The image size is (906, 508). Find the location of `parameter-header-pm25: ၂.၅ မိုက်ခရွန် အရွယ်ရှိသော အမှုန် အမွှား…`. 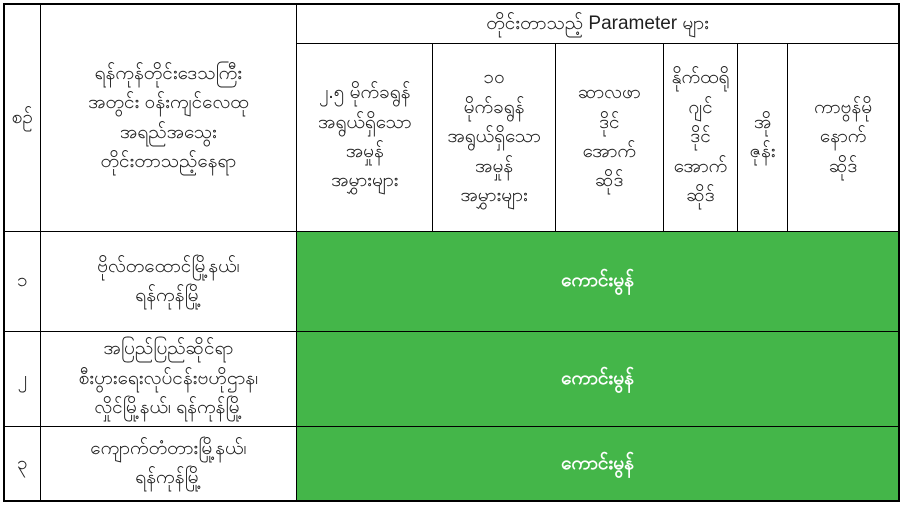

parameter-header-pm25: ၂.၅ မိုက်ခရွန် အရွယ်ရှိသော အမှုန် အမွှား… is located at coordinates (365, 137).